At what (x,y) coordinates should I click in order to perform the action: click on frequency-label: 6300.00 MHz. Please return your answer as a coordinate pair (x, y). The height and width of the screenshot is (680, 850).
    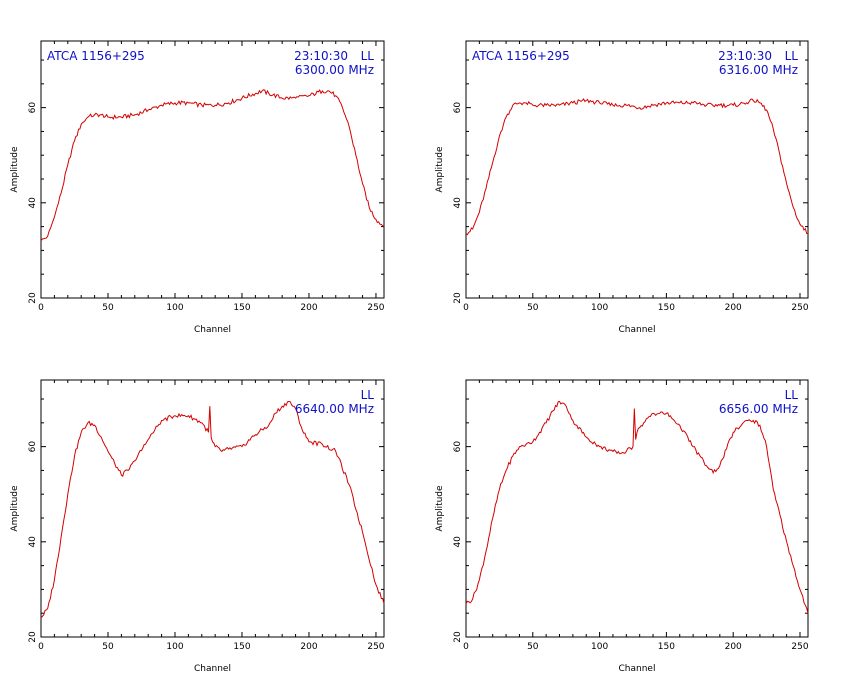
    Looking at the image, I should click on (334, 70).